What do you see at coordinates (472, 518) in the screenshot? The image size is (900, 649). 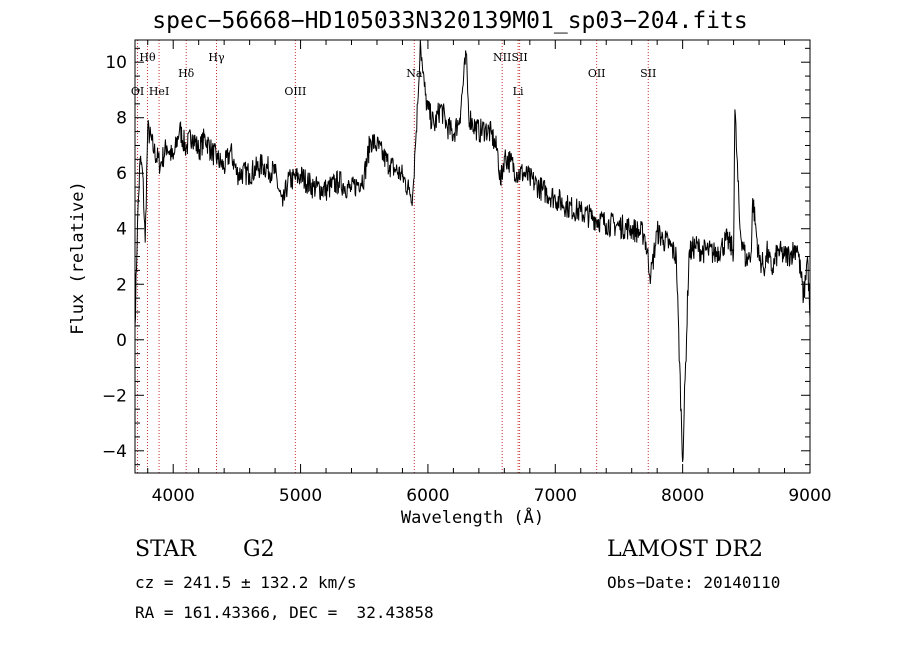 I see `x-axis-label: Wavelength (Å)` at bounding box center [472, 518].